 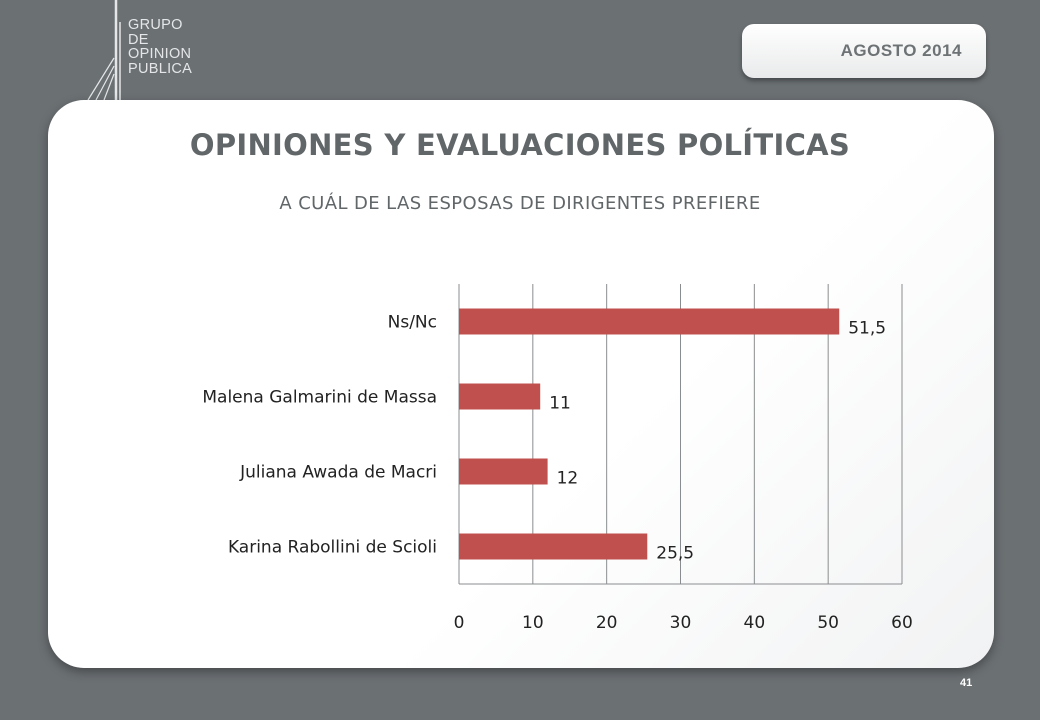 I want to click on logo-line: PUBLICA, so click(x=160, y=68).